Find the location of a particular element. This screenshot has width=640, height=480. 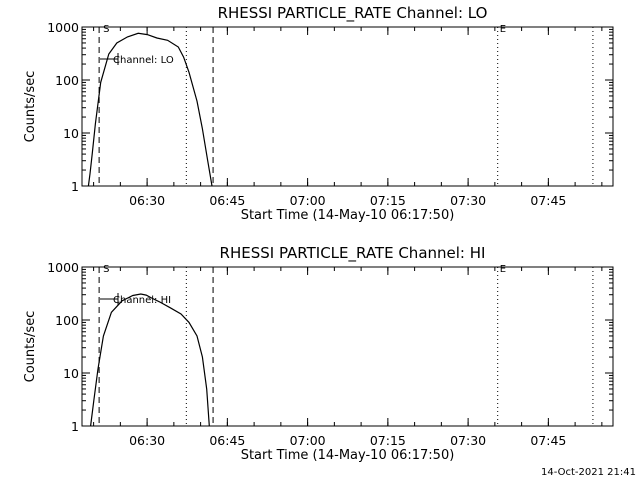

legend-label: Channel: HI is located at coordinates (142, 300).